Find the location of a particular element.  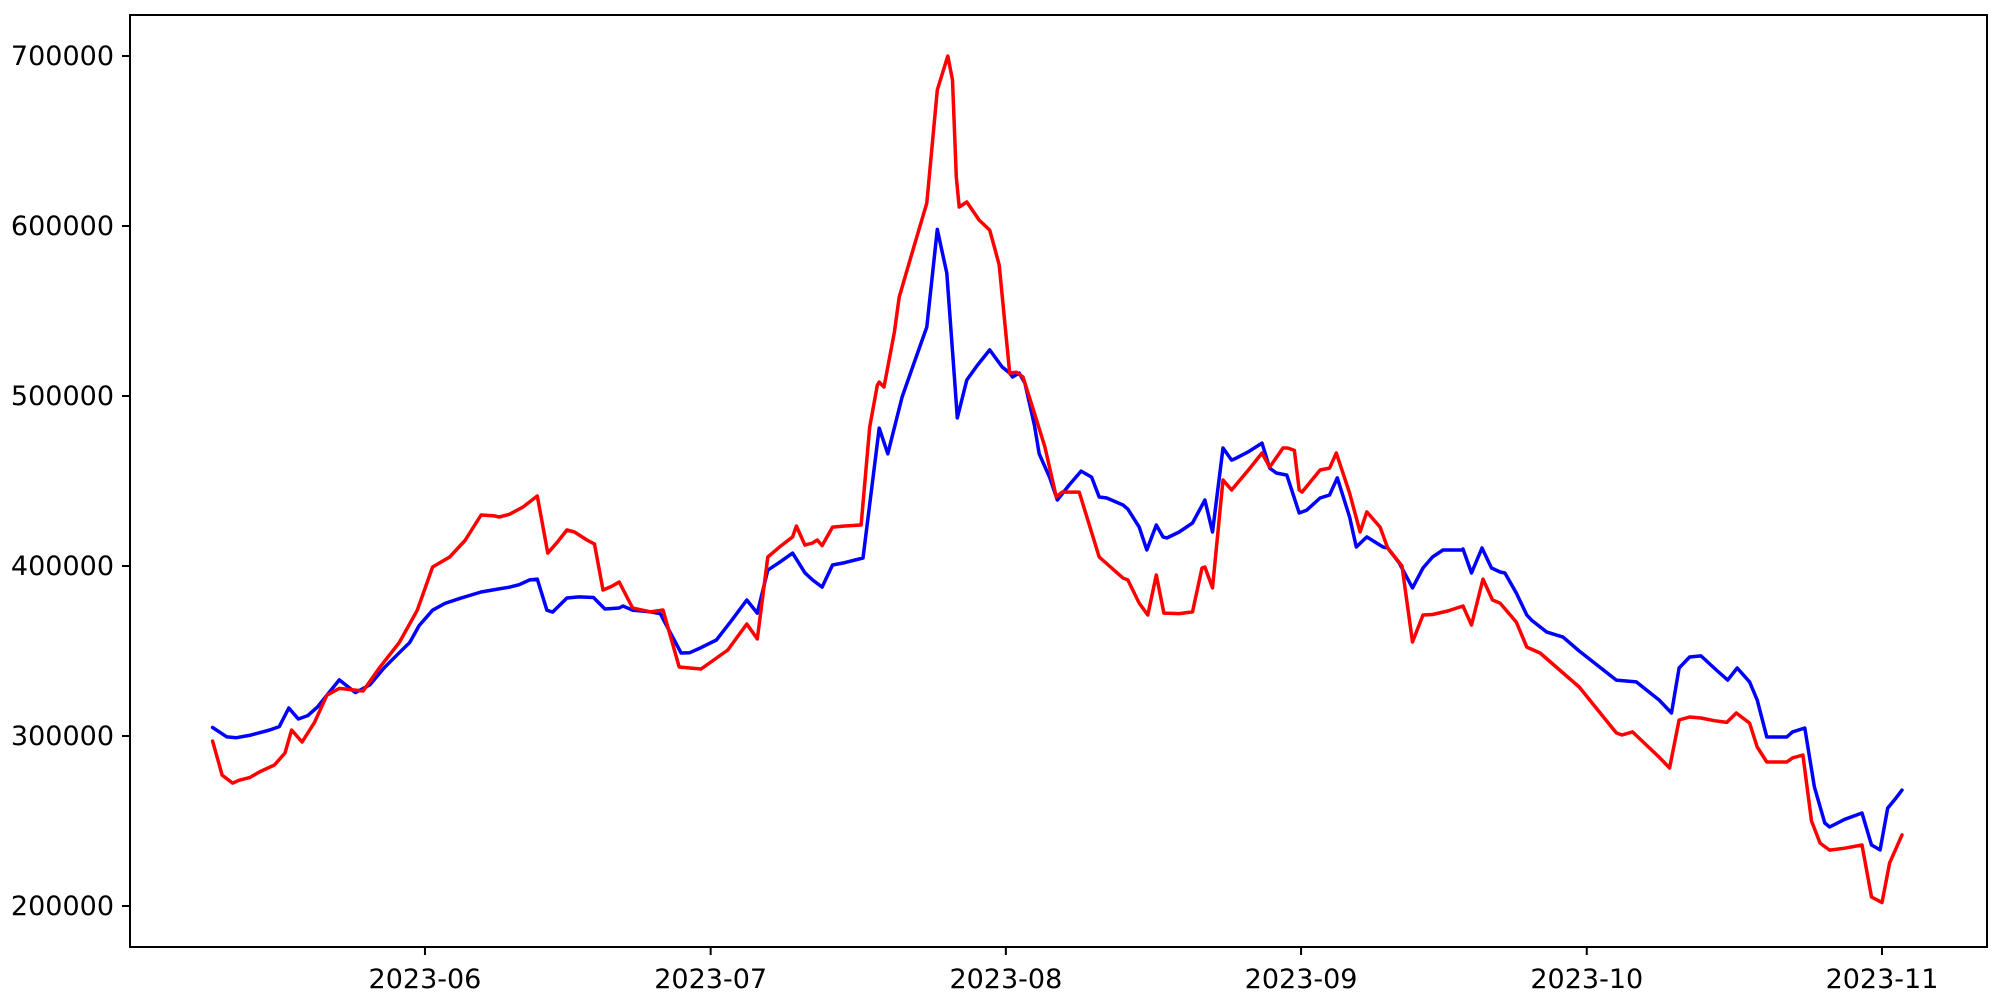

x-tick-label: 2023-11 is located at coordinates (1882, 979).